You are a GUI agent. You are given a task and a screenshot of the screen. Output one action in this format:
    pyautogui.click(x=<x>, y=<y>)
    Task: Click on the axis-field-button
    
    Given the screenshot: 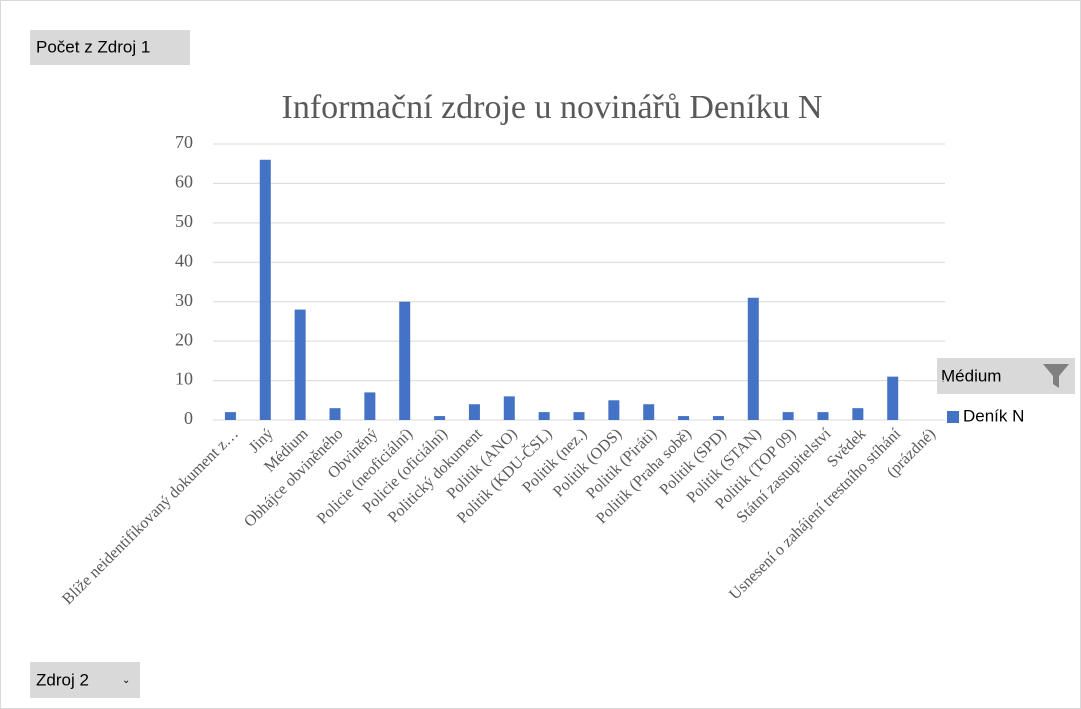 What is the action you would take?
    pyautogui.click(x=85, y=680)
    